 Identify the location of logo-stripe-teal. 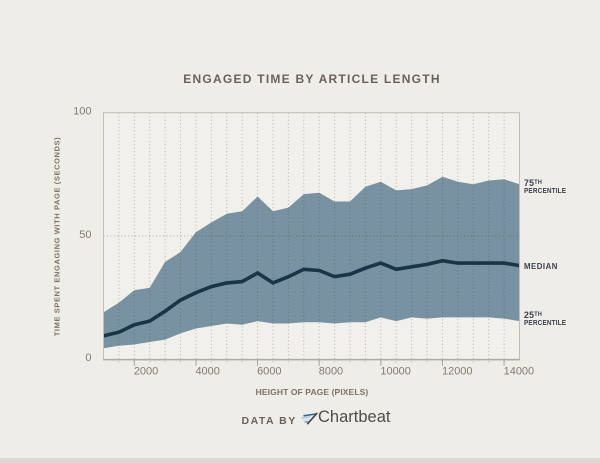
(306, 422).